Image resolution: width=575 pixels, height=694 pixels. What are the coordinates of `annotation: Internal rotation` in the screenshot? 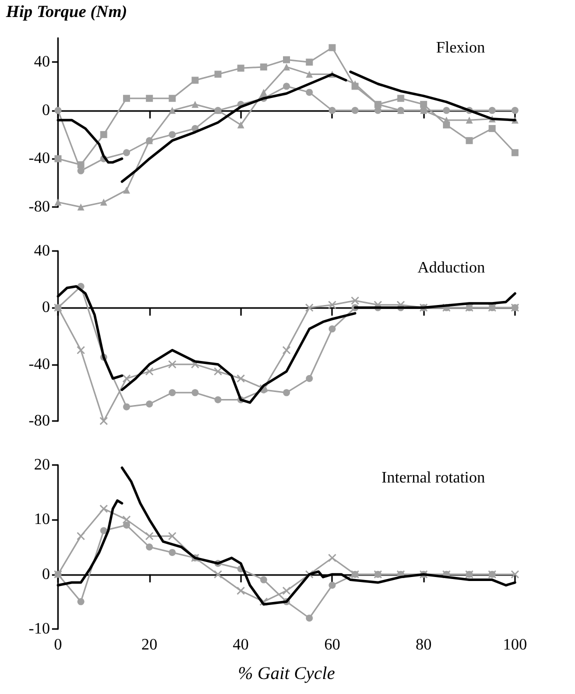 It's located at (433, 478).